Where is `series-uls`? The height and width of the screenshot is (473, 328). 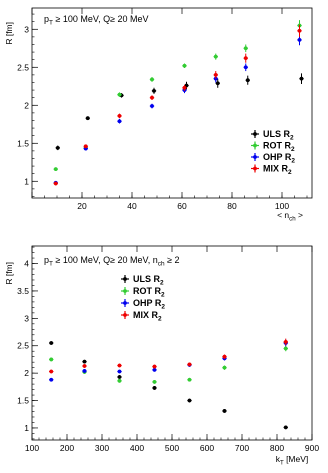 series-uls is located at coordinates (168, 385).